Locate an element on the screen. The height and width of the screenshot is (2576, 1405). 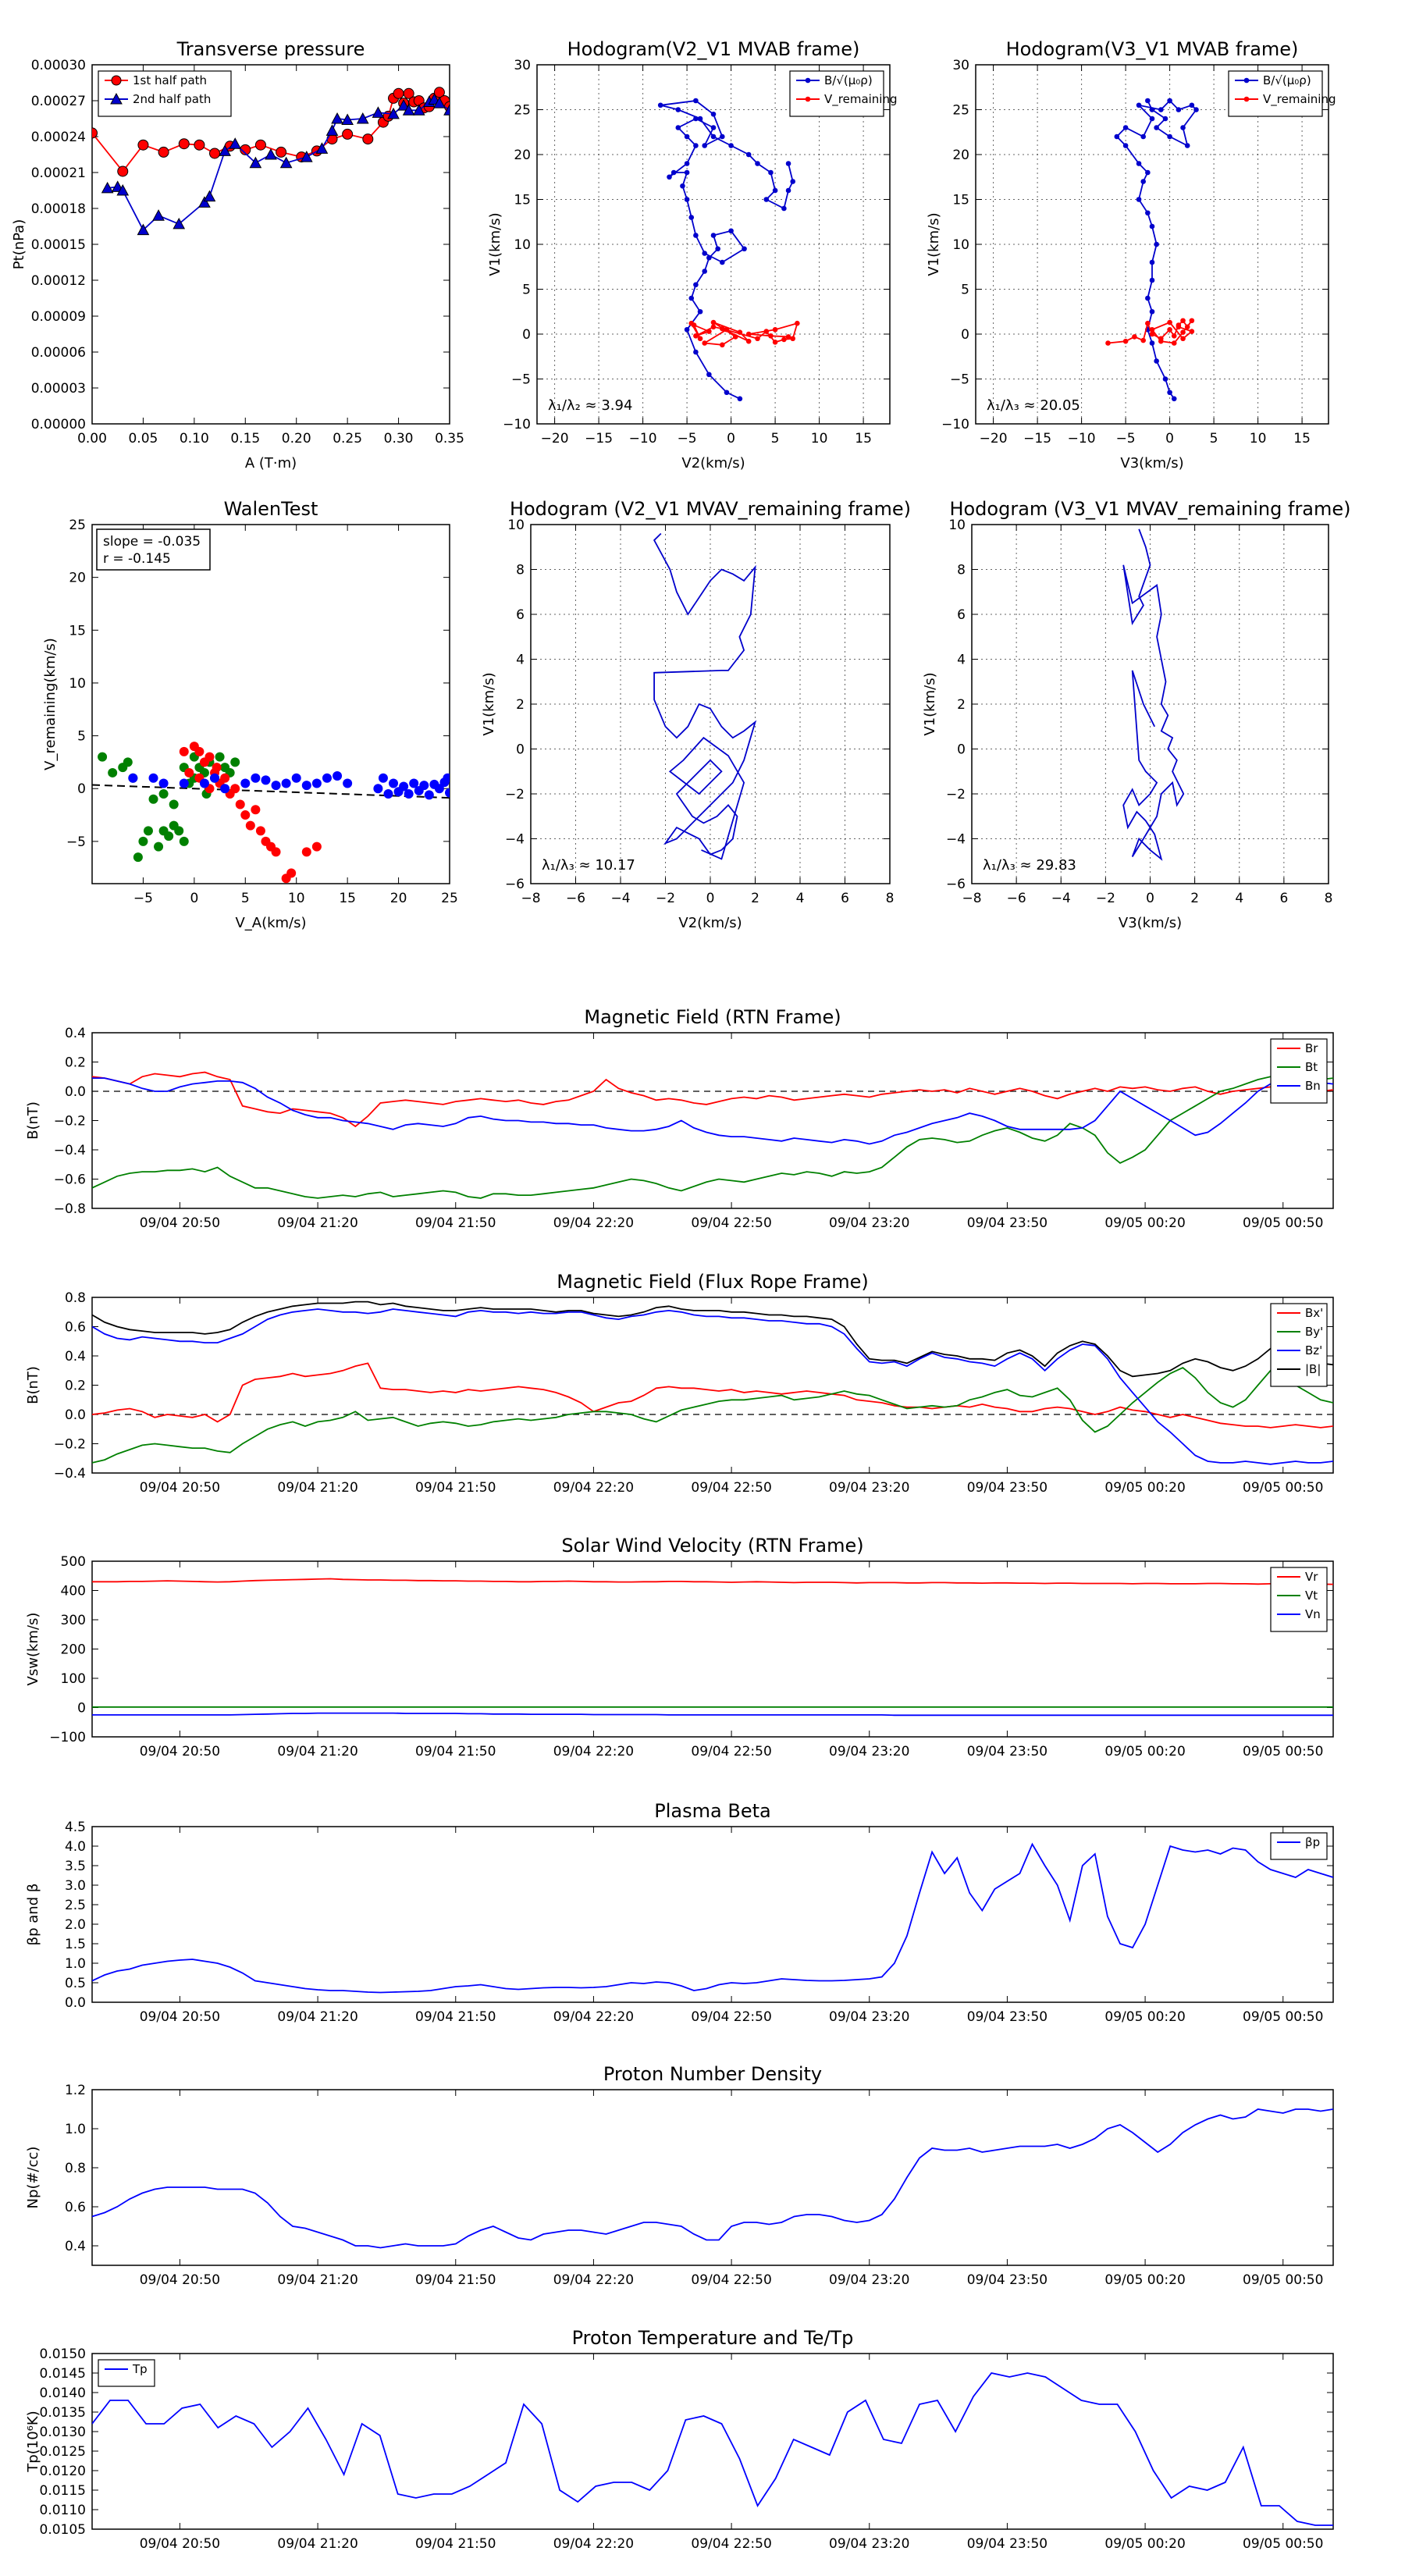
legend-box is located at coordinates (1299, 1846).